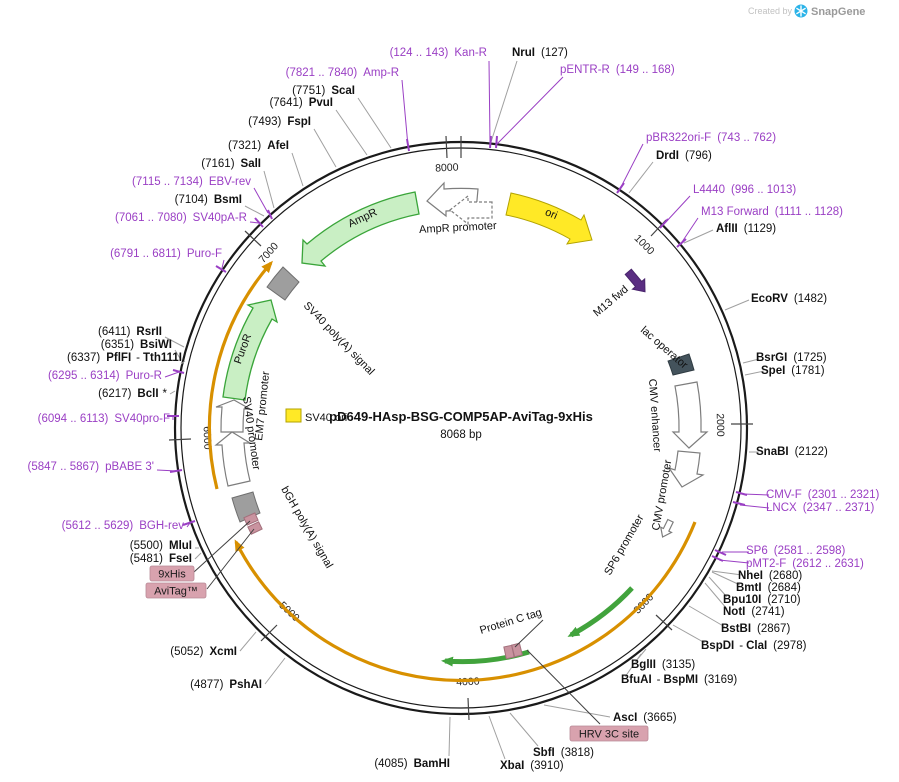  Describe the element at coordinates (791, 358) in the screenshot. I see `enzyme-label-bsrgi: BsrGI (1725)` at that location.